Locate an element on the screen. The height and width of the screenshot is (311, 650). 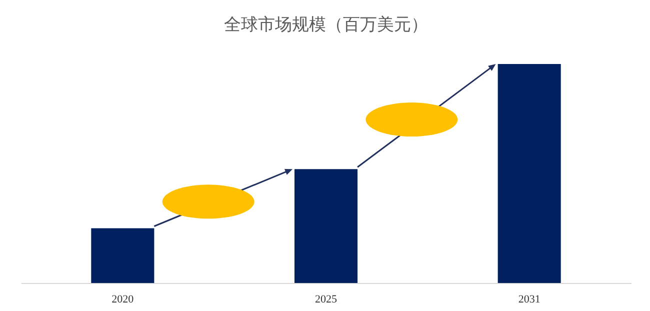
chart-title: 全球市场规模（百万美元） is located at coordinates (326, 25).